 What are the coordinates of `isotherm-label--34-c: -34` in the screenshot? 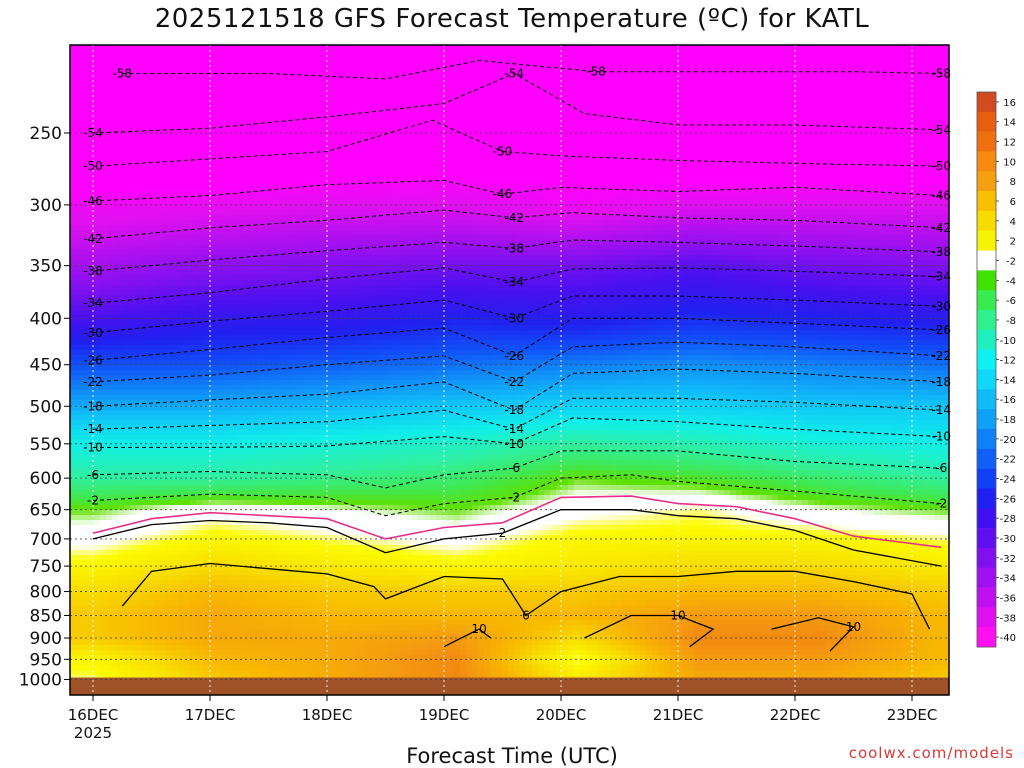 It's located at (941, 277).